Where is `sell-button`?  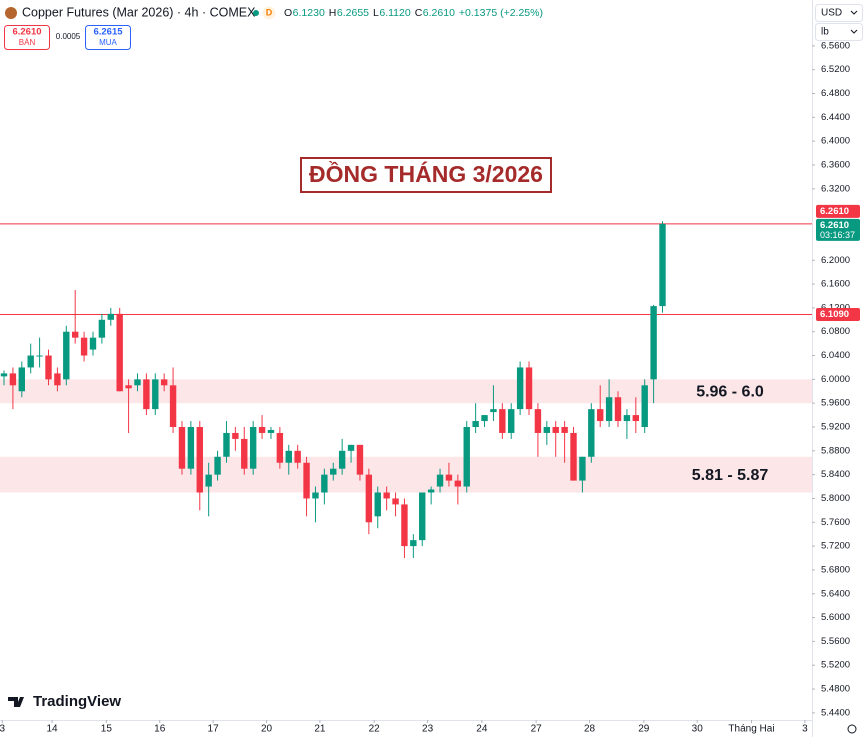 sell-button is located at coordinates (27, 37).